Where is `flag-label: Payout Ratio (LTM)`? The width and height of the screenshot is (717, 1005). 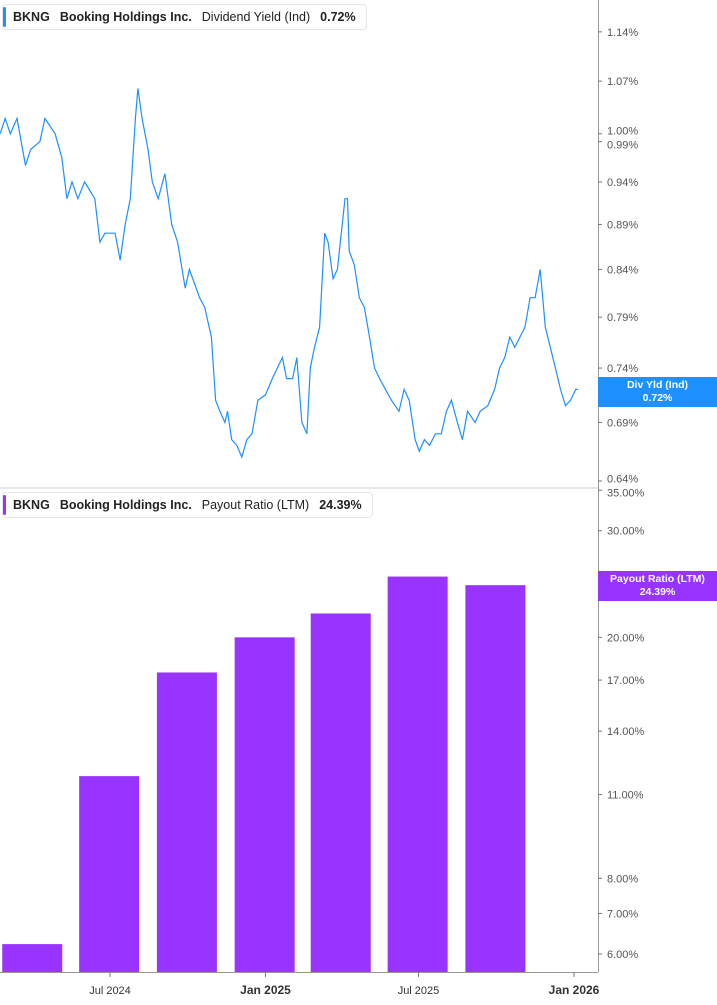
flag-label: Payout Ratio (LTM) is located at coordinates (657, 579).